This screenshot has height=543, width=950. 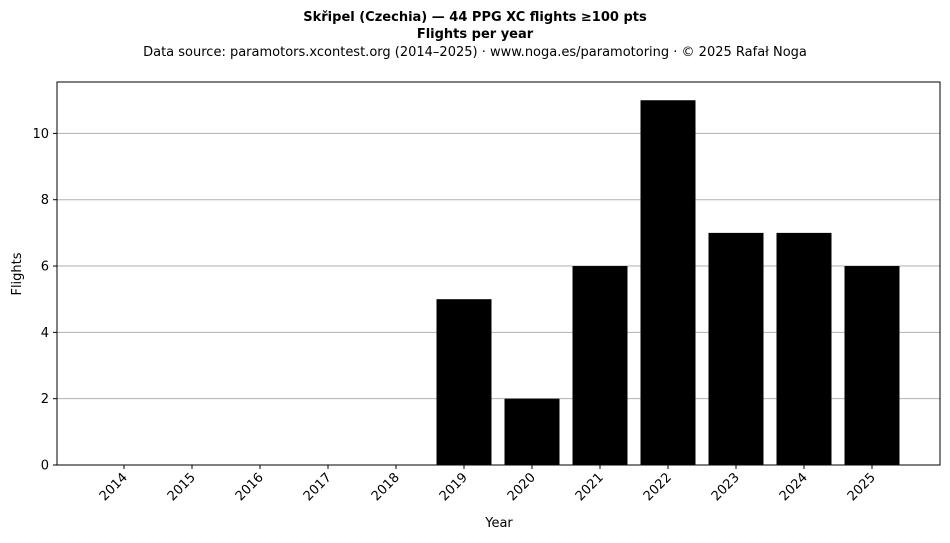 I want to click on y-tick-label: 0, so click(x=45, y=466).